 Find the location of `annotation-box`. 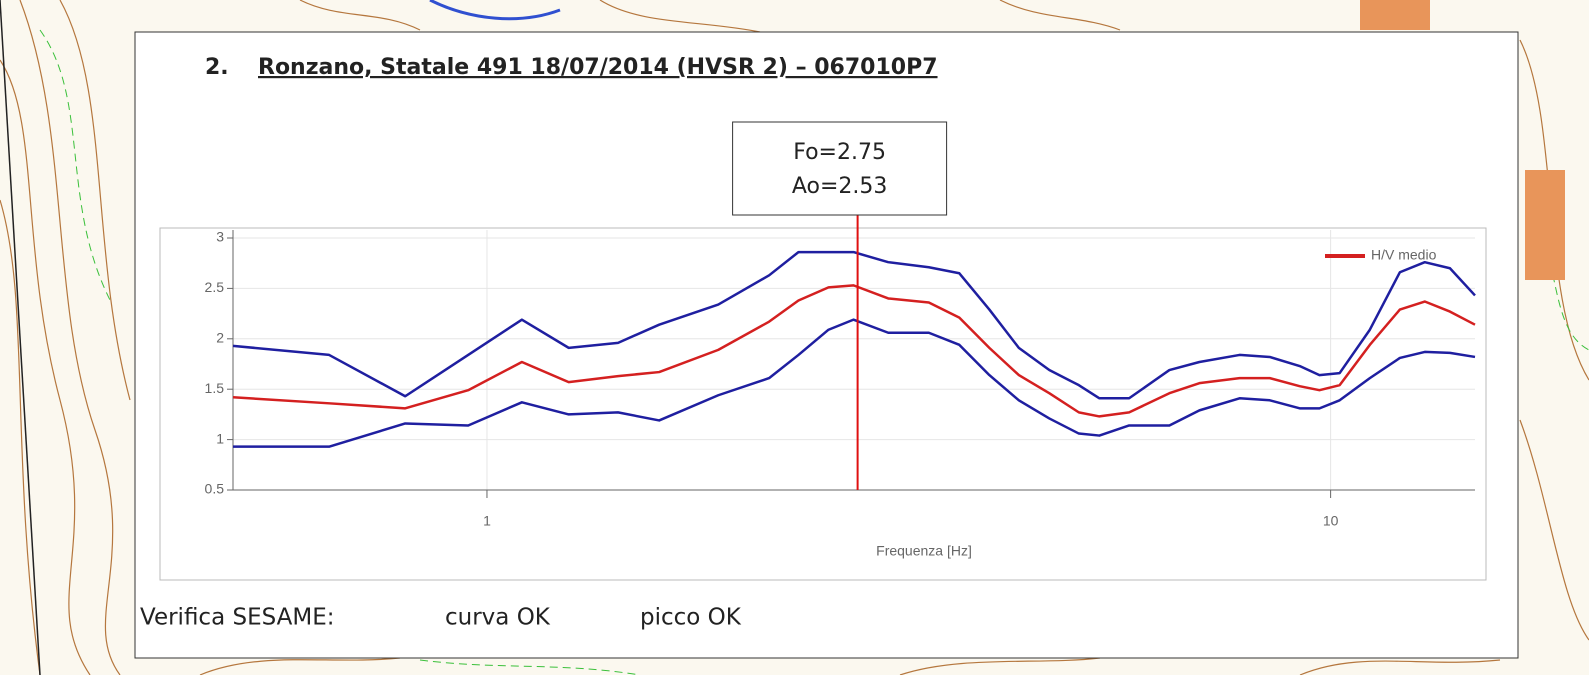

annotation-box is located at coordinates (840, 168).